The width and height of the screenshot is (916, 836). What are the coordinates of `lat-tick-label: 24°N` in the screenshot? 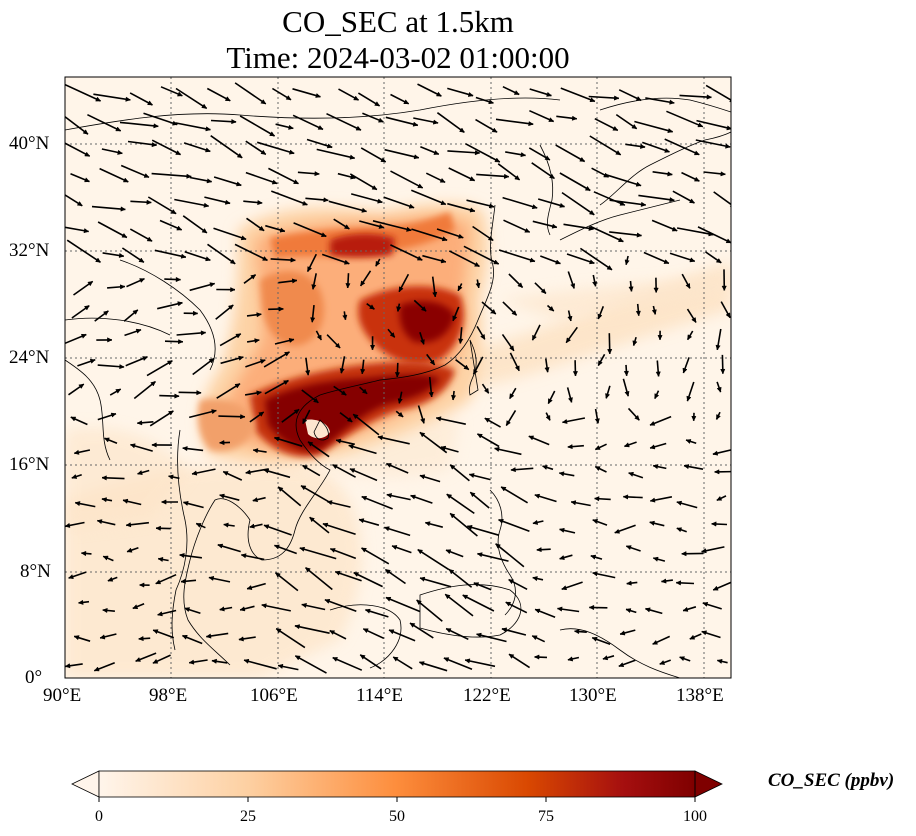 It's located at (29, 357).